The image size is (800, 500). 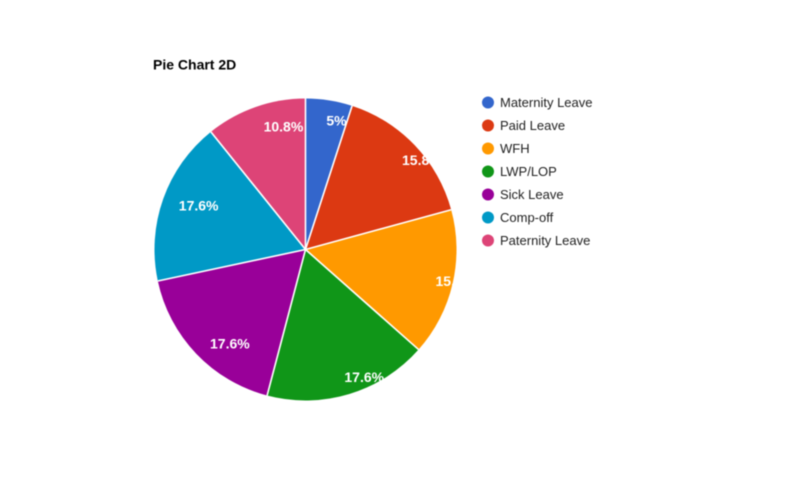 What do you see at coordinates (194, 65) in the screenshot?
I see `svg-text: Pie Chart 2D` at bounding box center [194, 65].